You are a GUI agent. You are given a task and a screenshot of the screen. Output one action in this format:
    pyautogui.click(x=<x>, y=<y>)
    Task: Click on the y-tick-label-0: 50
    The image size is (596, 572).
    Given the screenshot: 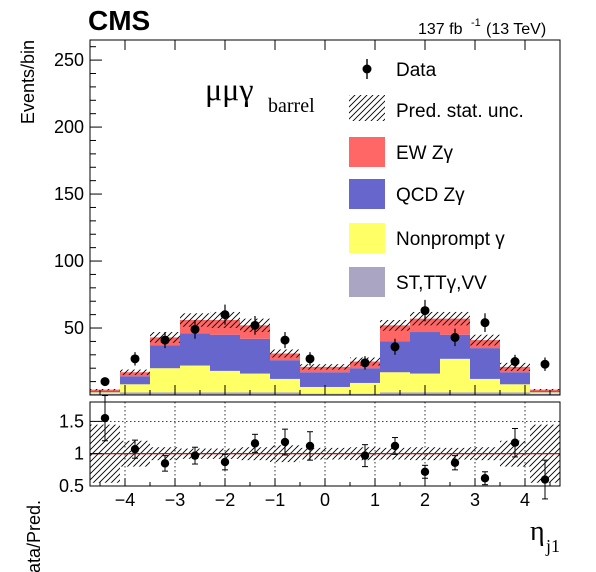 What is the action you would take?
    pyautogui.click(x=74, y=328)
    